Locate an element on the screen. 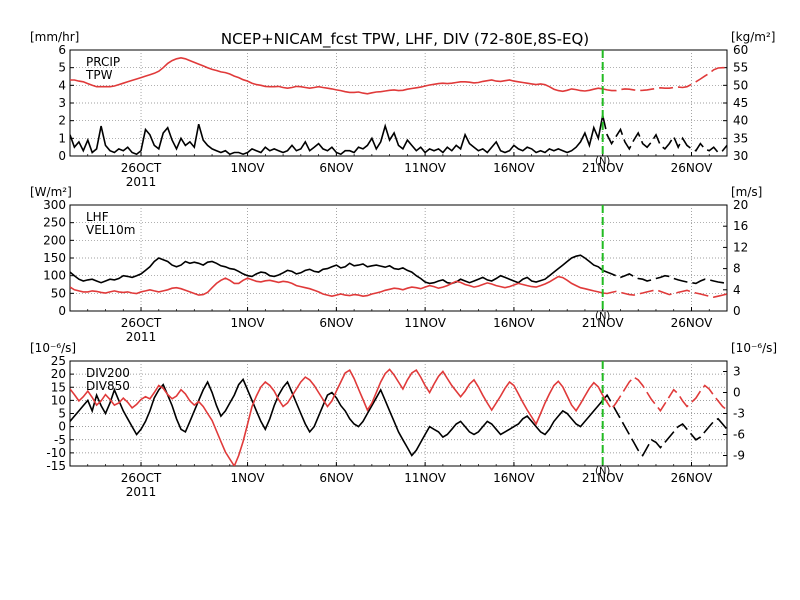 The width and height of the screenshot is (800, 600). series-line-div850 is located at coordinates (337, 417).